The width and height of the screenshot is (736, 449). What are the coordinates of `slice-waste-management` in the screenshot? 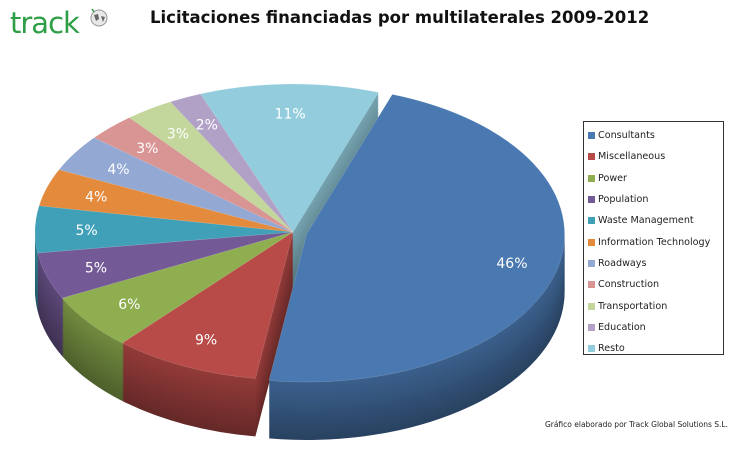 It's located at (164, 229).